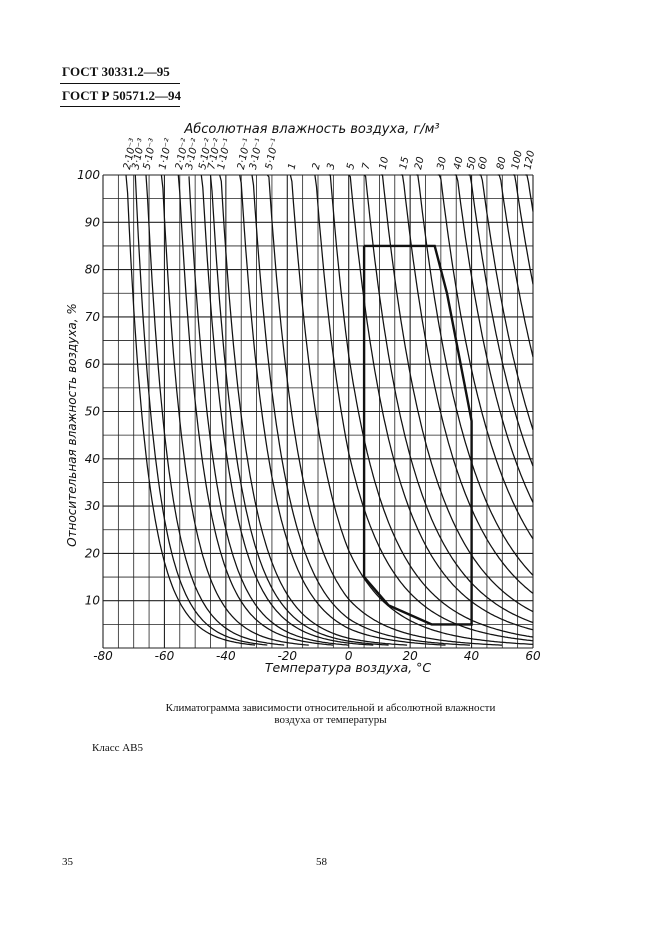 The height and width of the screenshot is (936, 661). Describe the element at coordinates (348, 667) in the screenshot. I see `x-axis-label: Температура воздуха, °С` at that location.